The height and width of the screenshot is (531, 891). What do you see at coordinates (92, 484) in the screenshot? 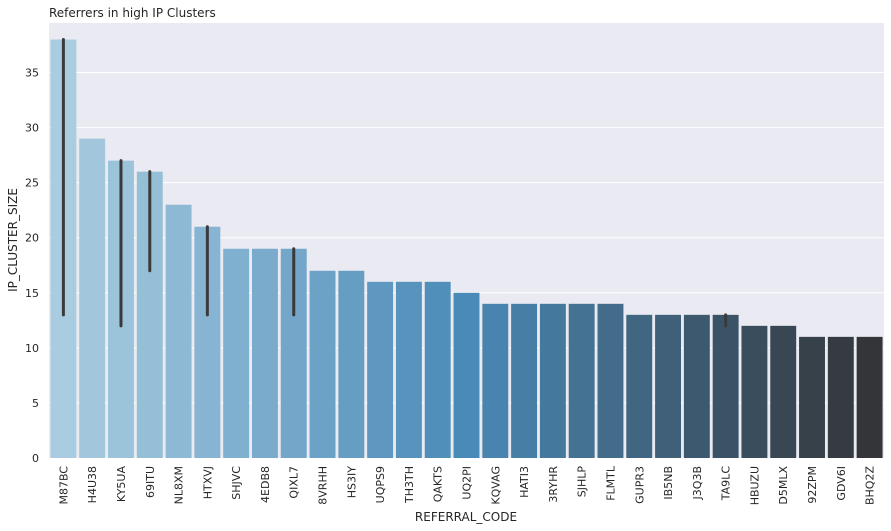
I see `x-tick-label: H4U38` at bounding box center [92, 484].